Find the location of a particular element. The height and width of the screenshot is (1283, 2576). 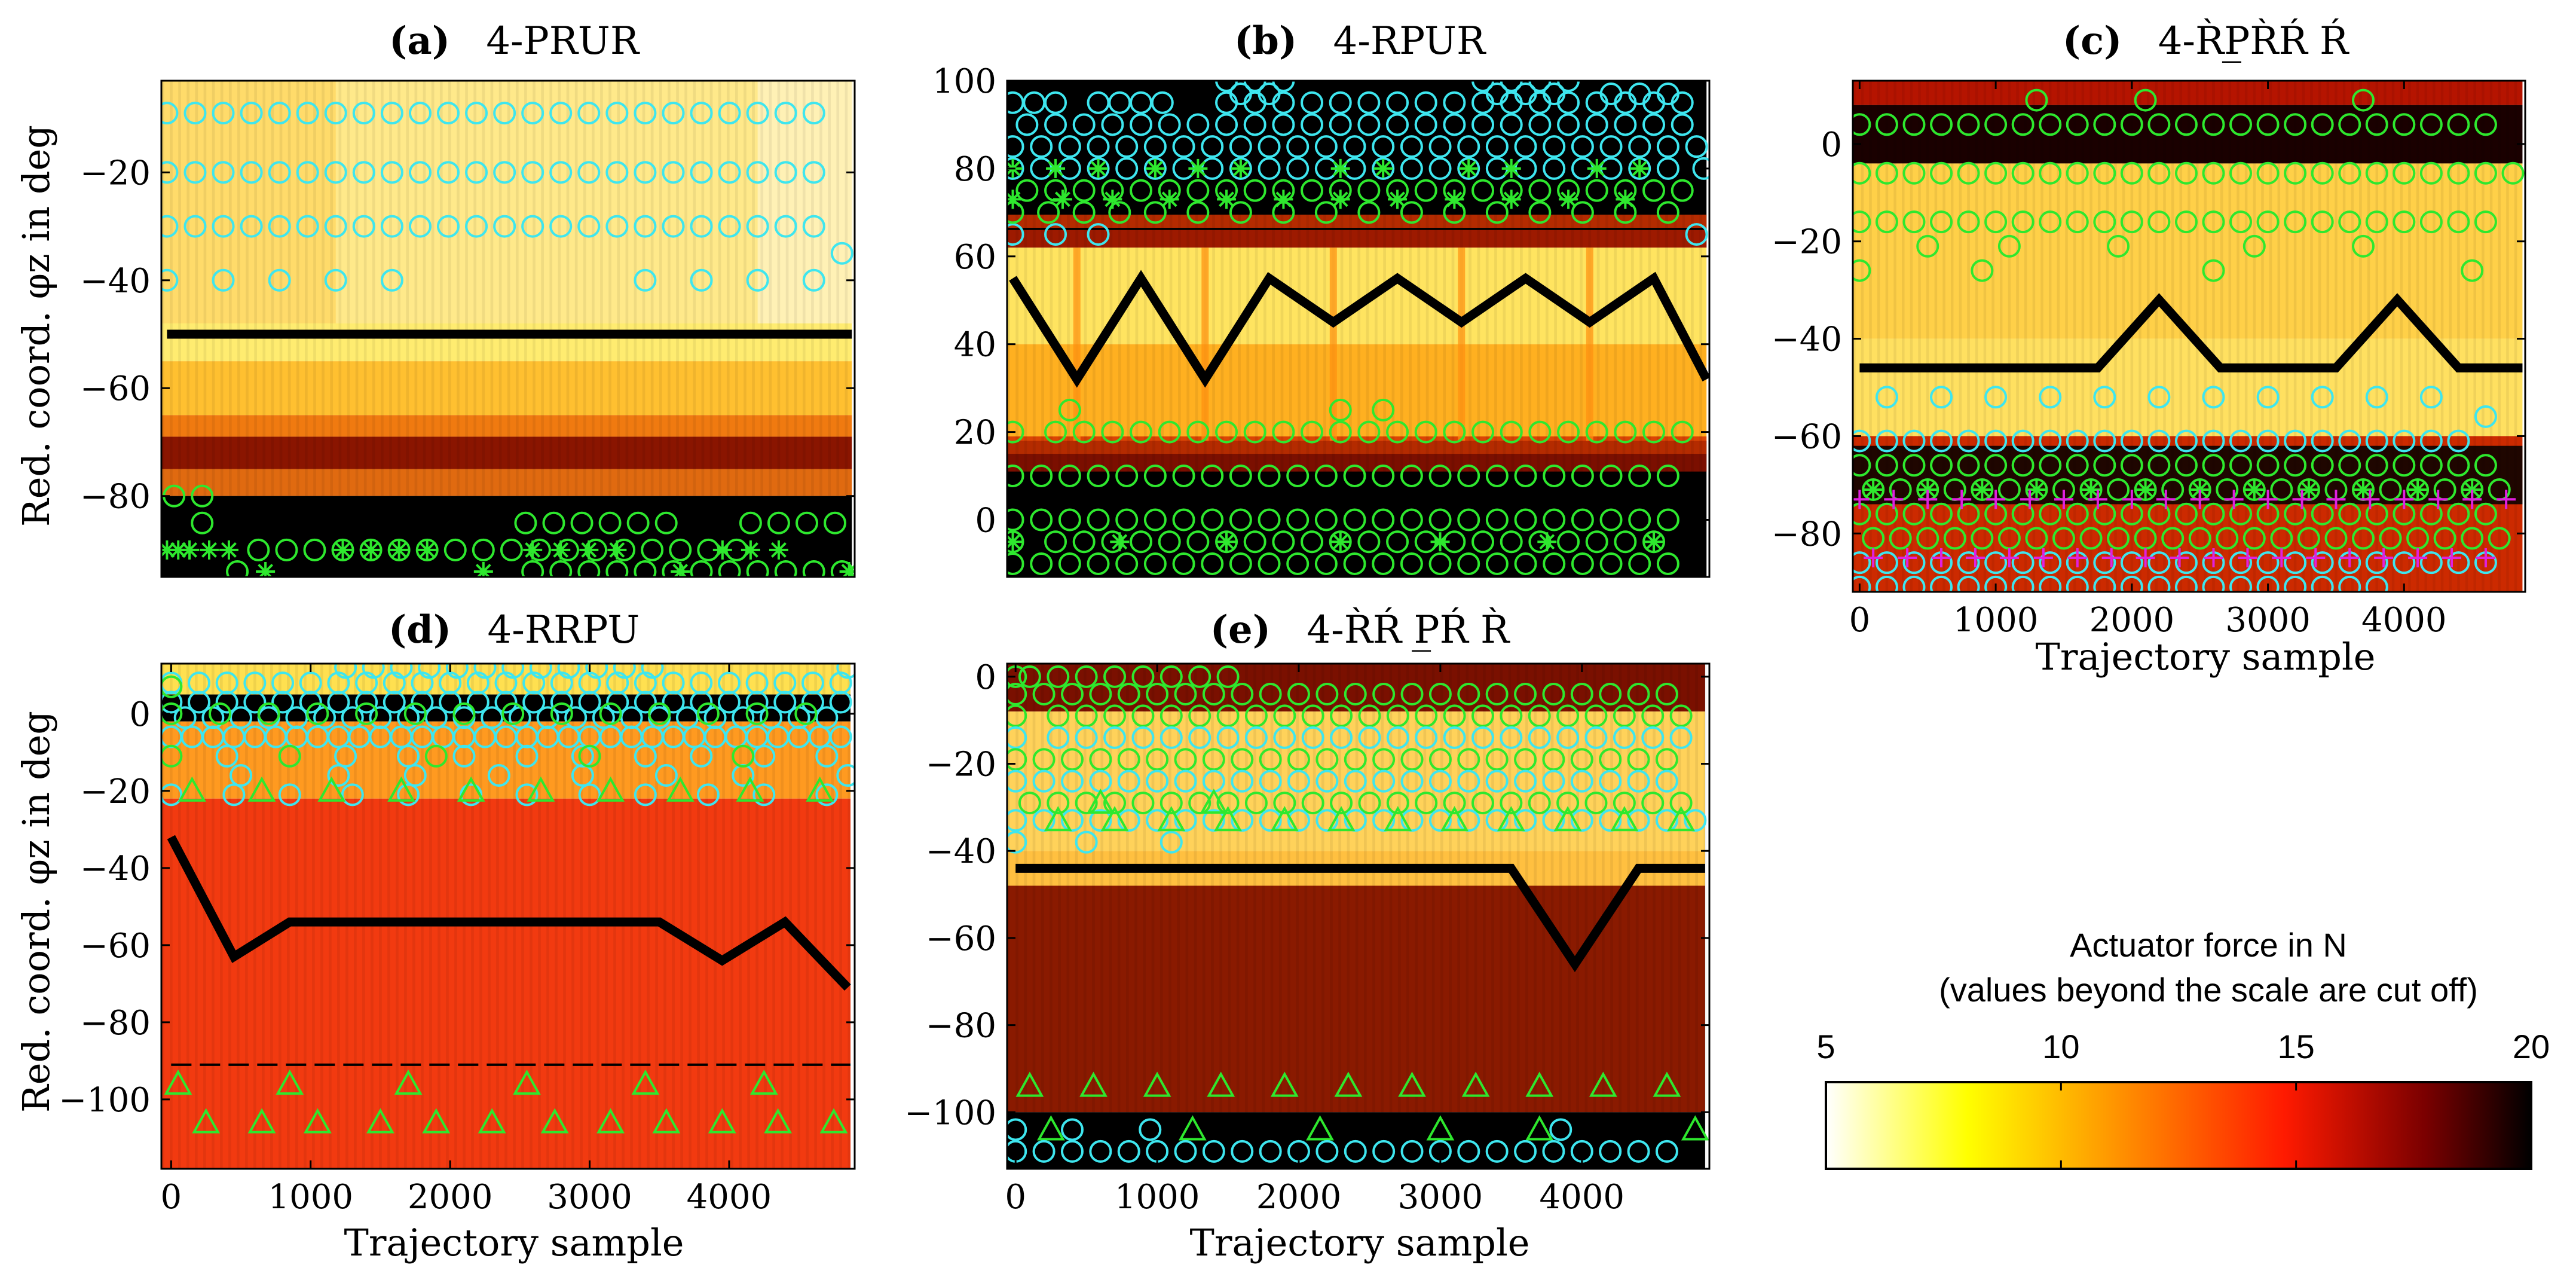

x-tick-label: 1000 is located at coordinates (1996, 620).